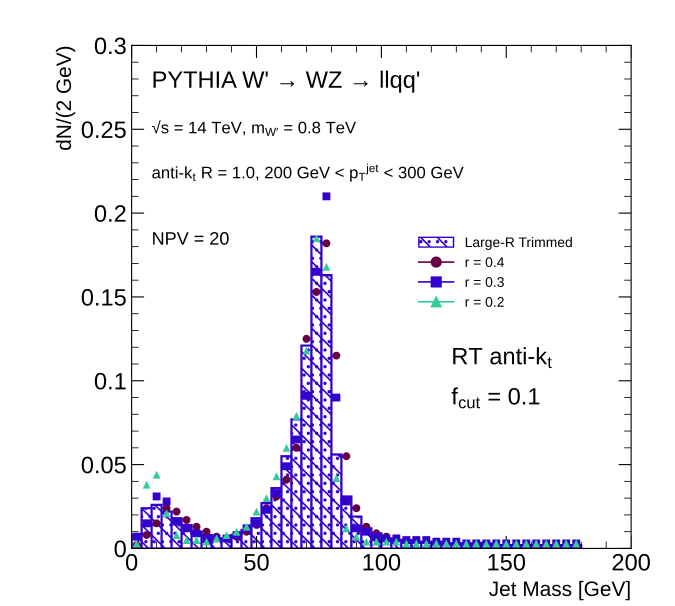 The height and width of the screenshot is (606, 675). I want to click on annotation: PYTHIA W' → WZ → llqq', so click(287, 81).